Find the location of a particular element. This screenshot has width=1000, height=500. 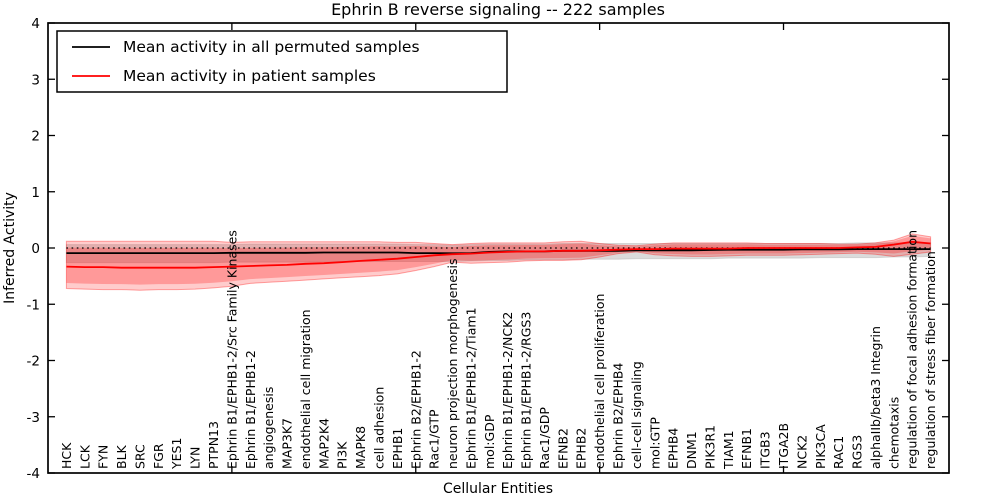

y-tick-label: 3 is located at coordinates (35, 80).